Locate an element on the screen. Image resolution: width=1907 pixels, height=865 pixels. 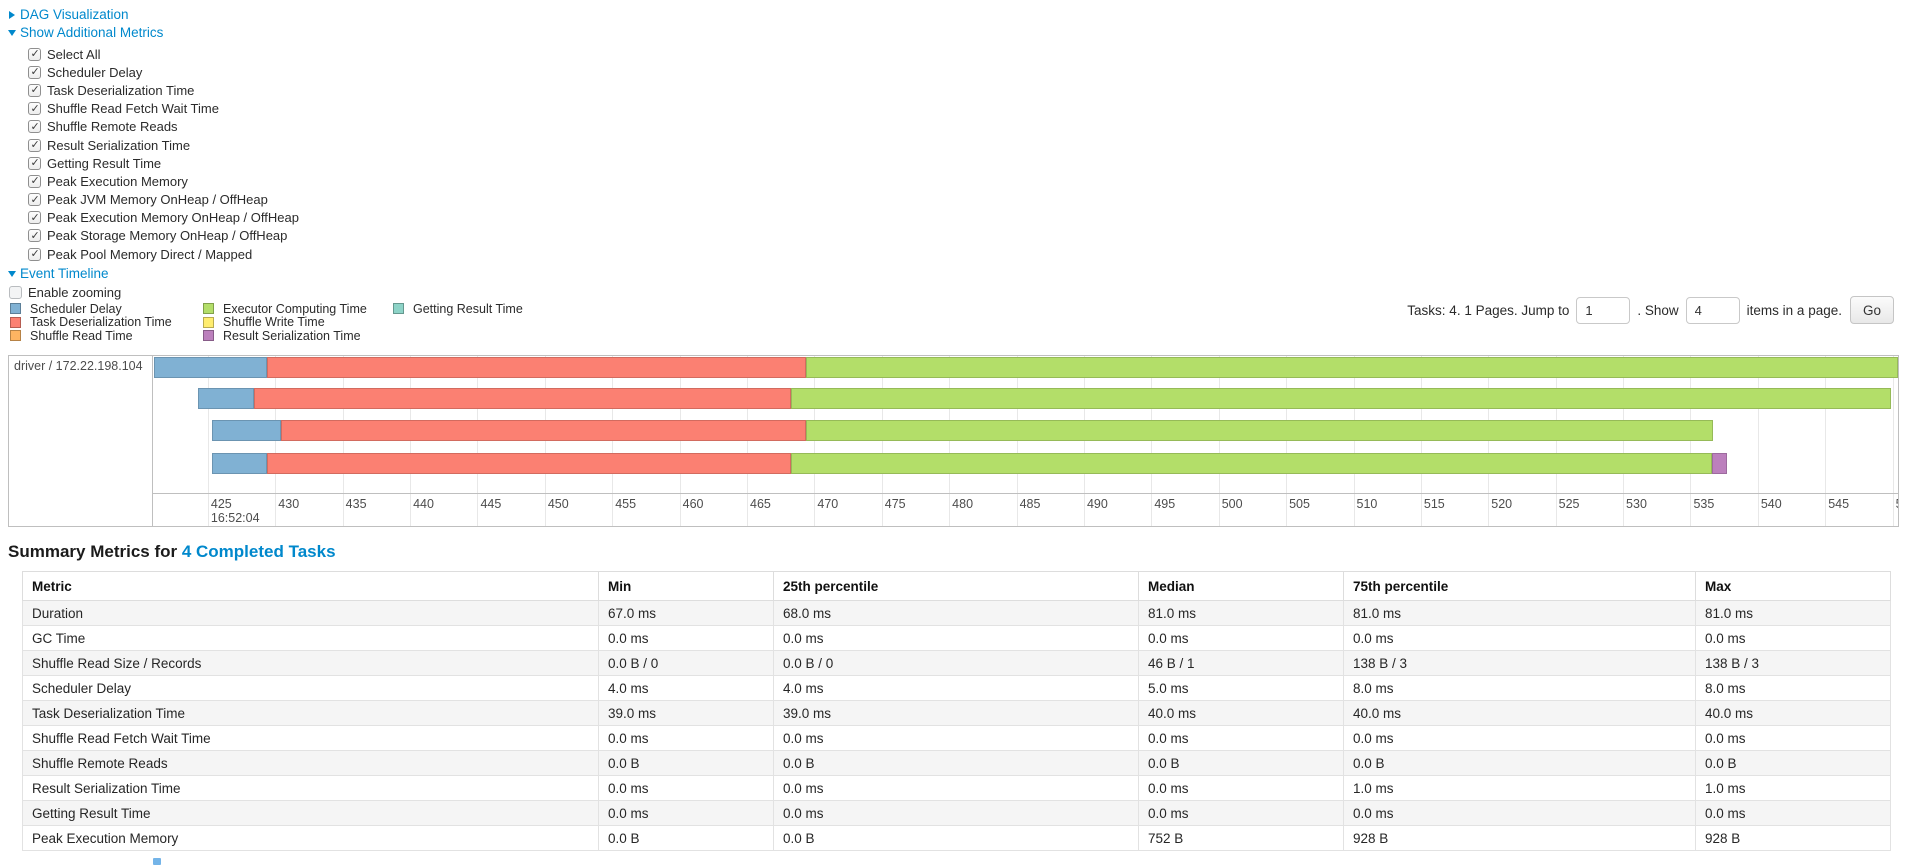
table-row: GC Time 0.0 ms 0.0 ms 0.0 ms 0.0 ms 0.0 ms is located at coordinates (956, 638).